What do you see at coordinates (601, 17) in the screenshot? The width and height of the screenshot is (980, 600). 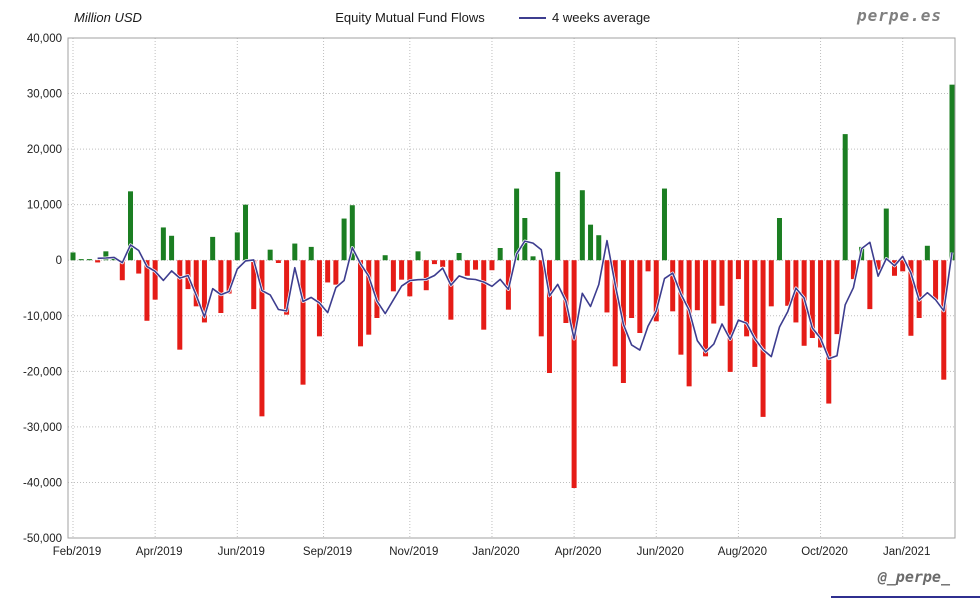 I see `legend-label: 4 weeks average` at bounding box center [601, 17].